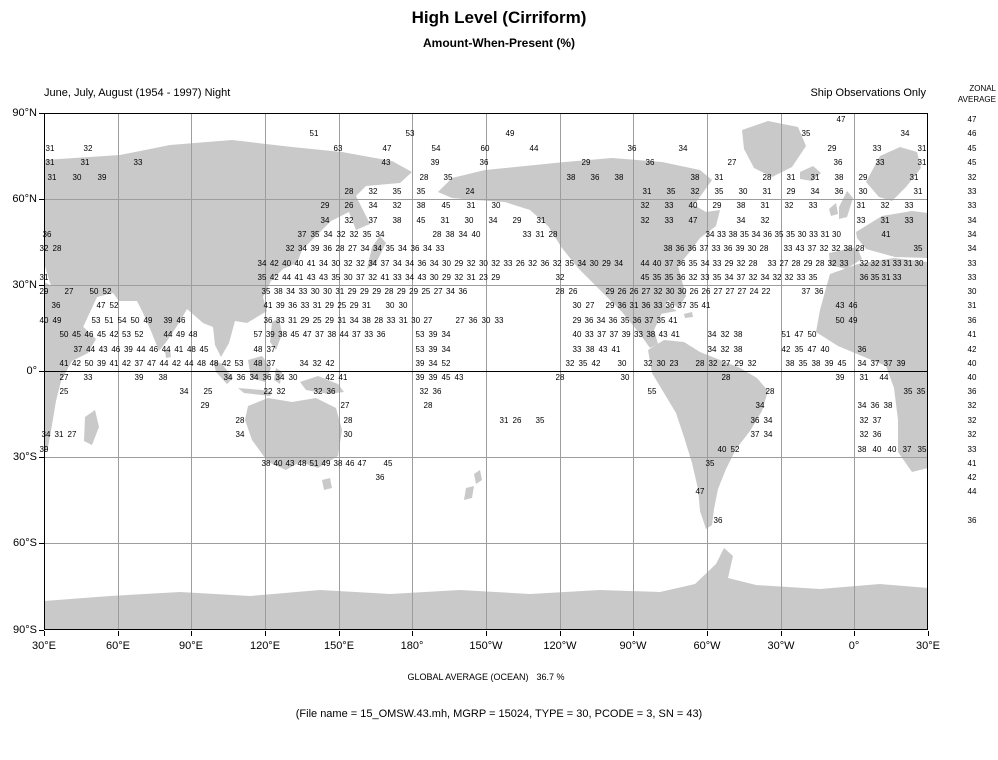 This screenshot has height=760, width=998. Describe the element at coordinates (893, 174) in the screenshot. I see `landmass-scandinavia` at that location.